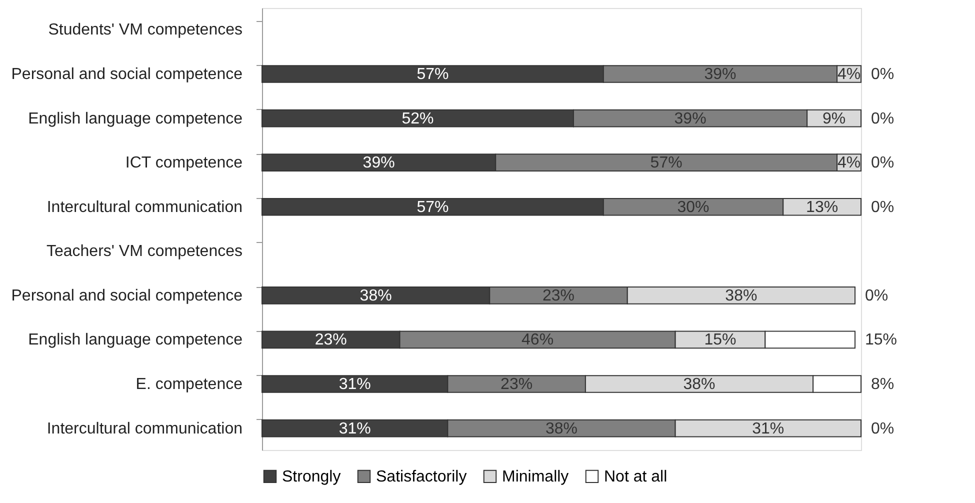  I want to click on data-label: 13%, so click(822, 207).